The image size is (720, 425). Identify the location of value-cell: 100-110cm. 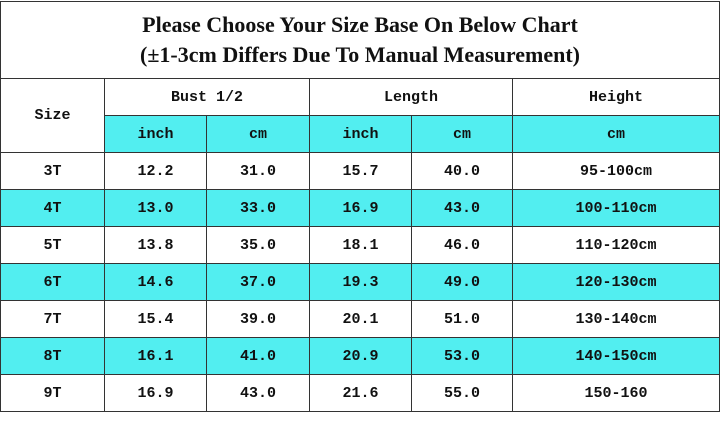
(616, 208).